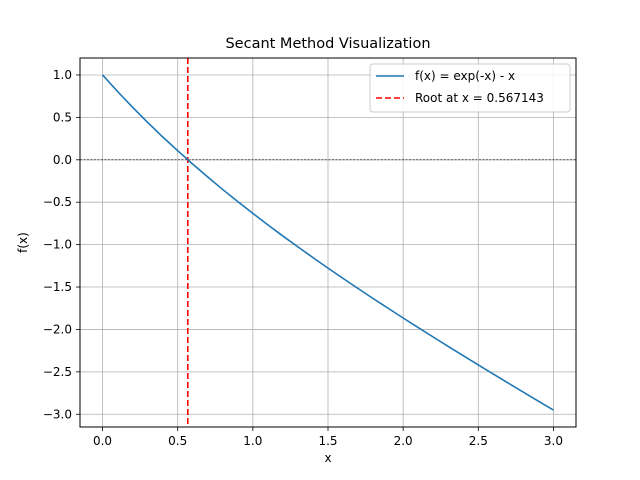  What do you see at coordinates (23, 242) in the screenshot?
I see `y-axis-label: f(x)` at bounding box center [23, 242].